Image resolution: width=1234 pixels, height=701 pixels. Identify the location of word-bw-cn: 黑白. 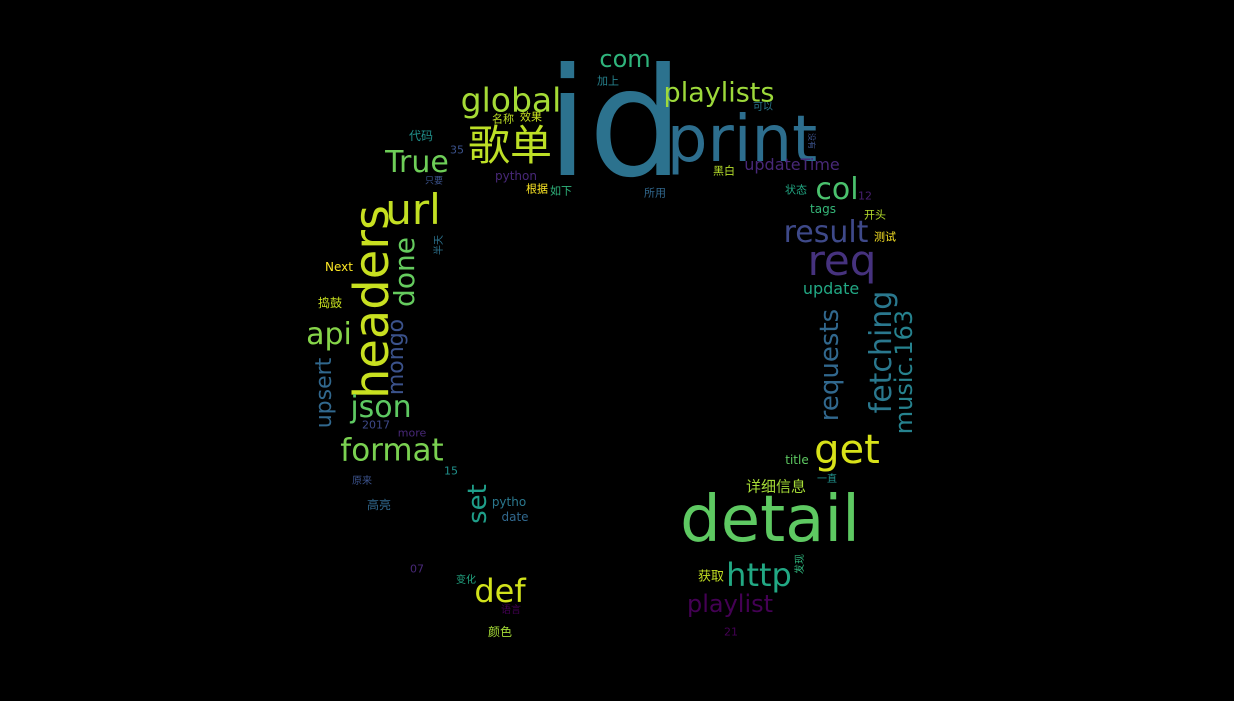
(724, 171).